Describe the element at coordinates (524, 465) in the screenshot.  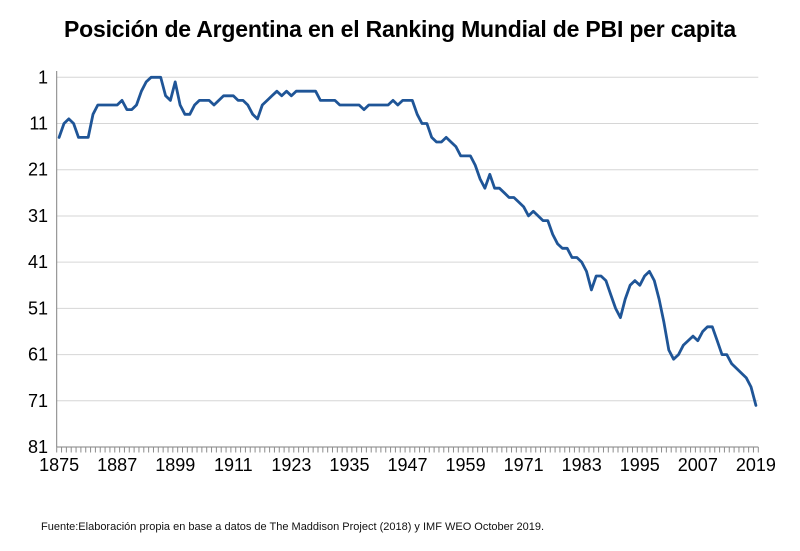
I see `x-tick-label: 1971` at that location.